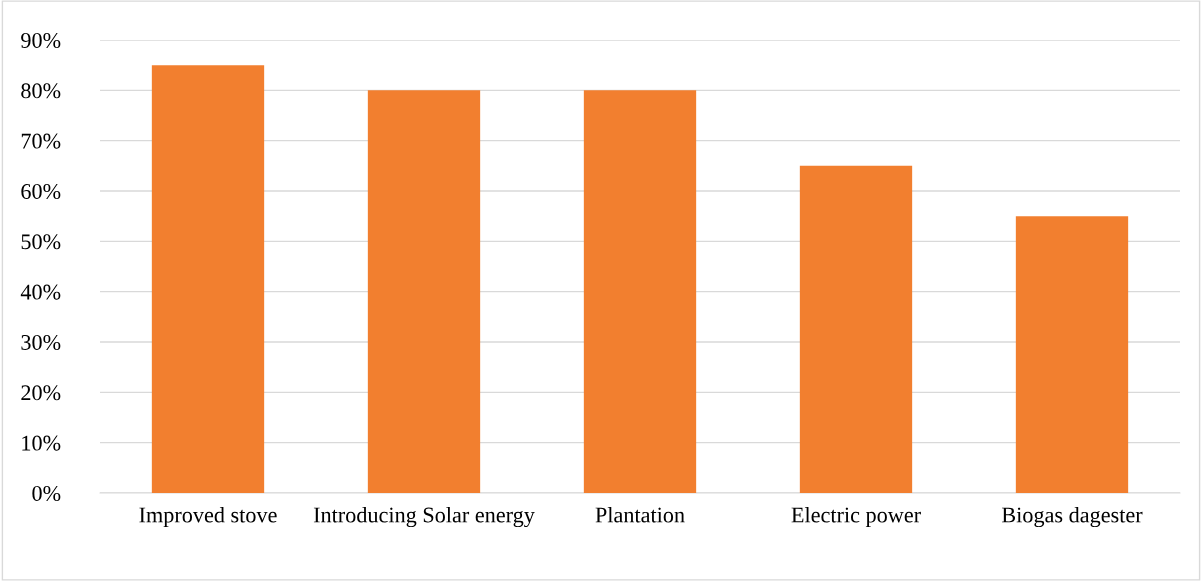 The image size is (1202, 581). I want to click on y-tick-label: 70%, so click(41, 141).